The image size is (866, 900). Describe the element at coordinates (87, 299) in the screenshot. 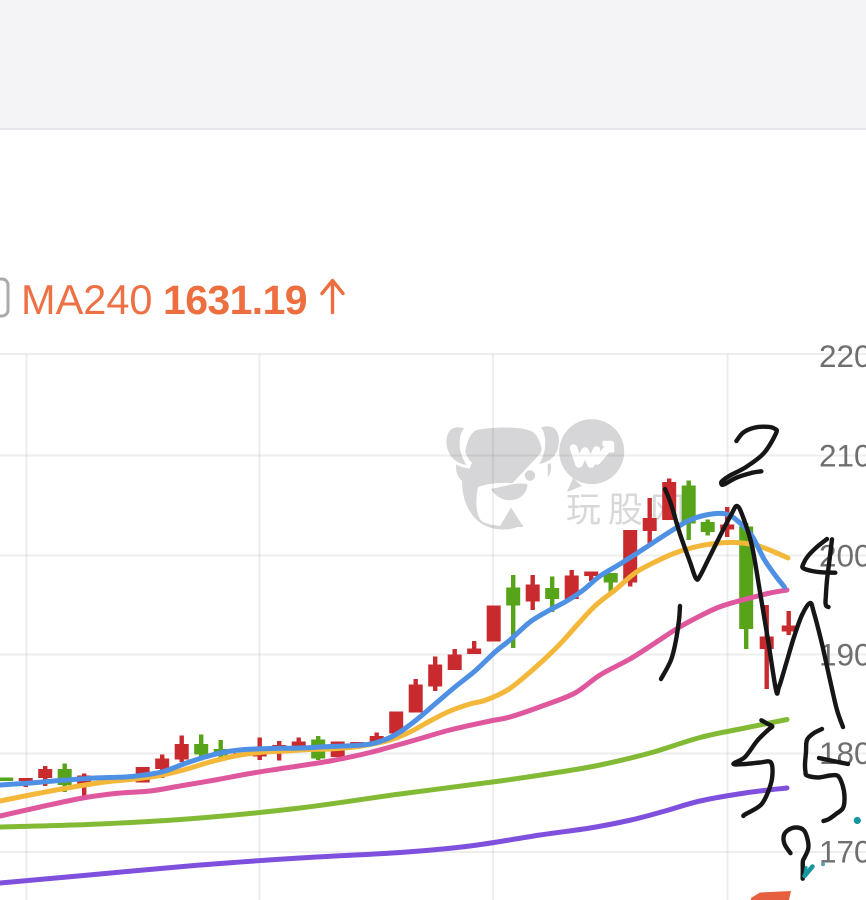

I see `svg-text: MA240` at that location.